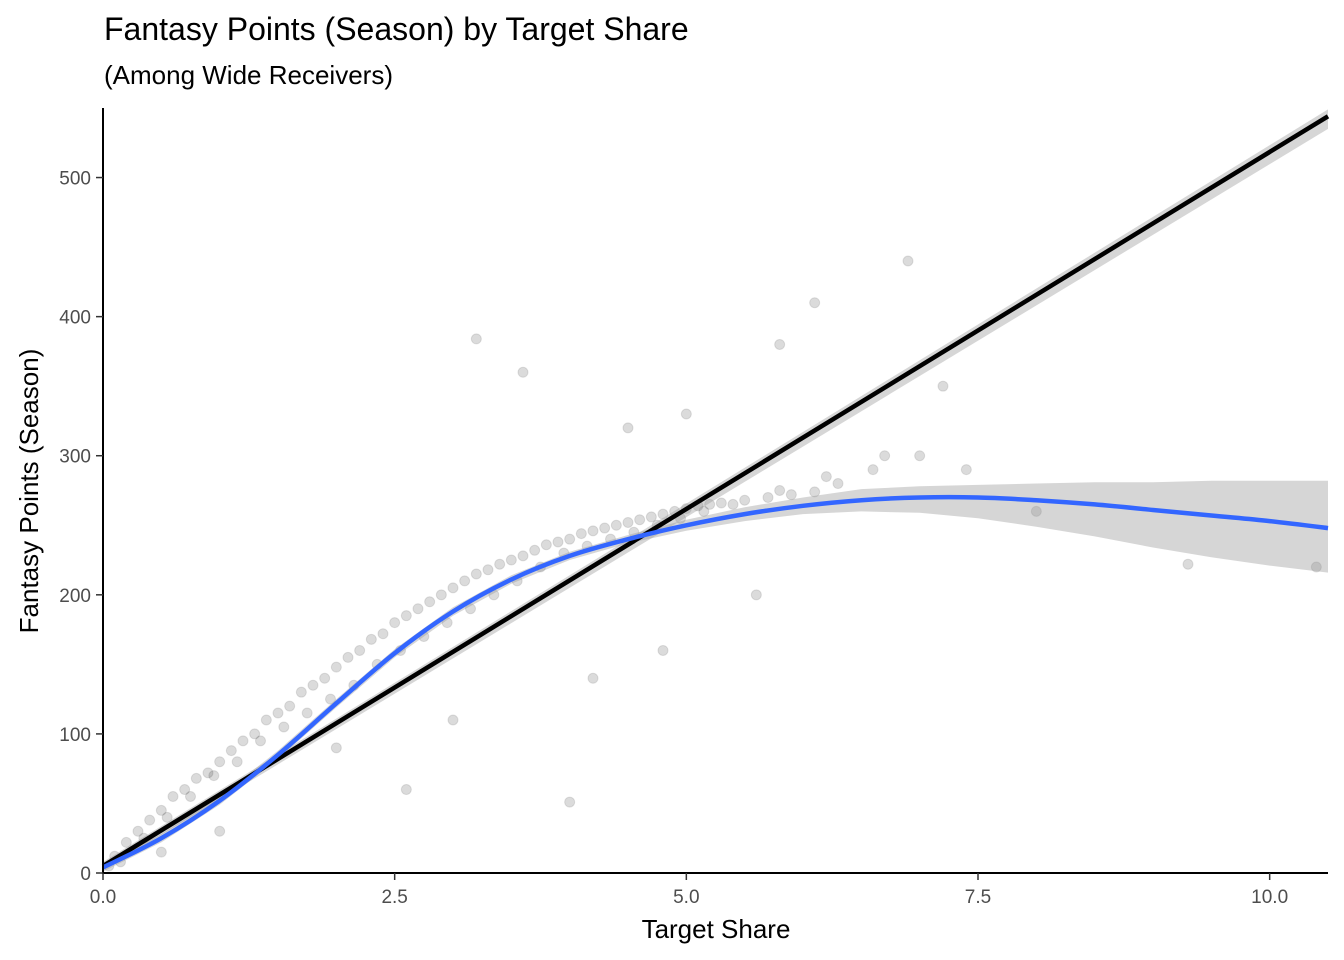 Image resolution: width=1344 pixels, height=960 pixels. I want to click on x-tick-label: 0.0, so click(103, 897).